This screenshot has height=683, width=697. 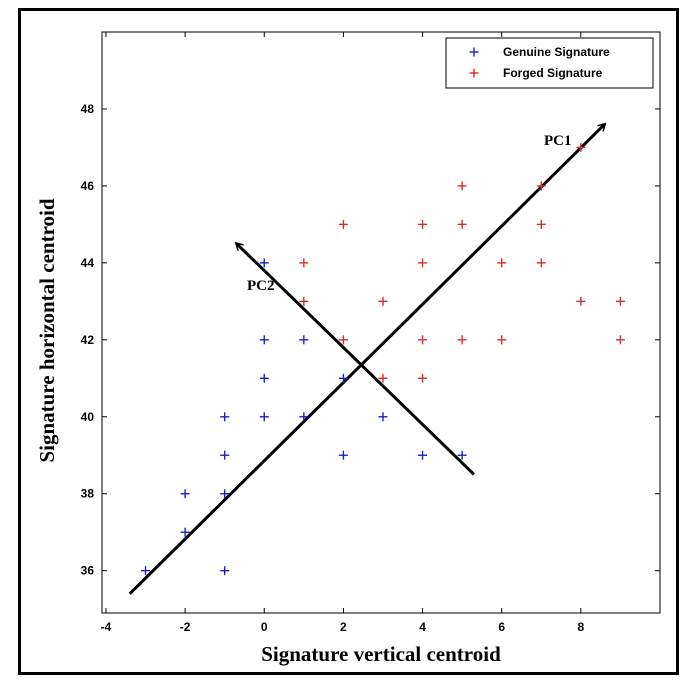 I want to click on x-tick-label: 4, so click(x=422, y=627).